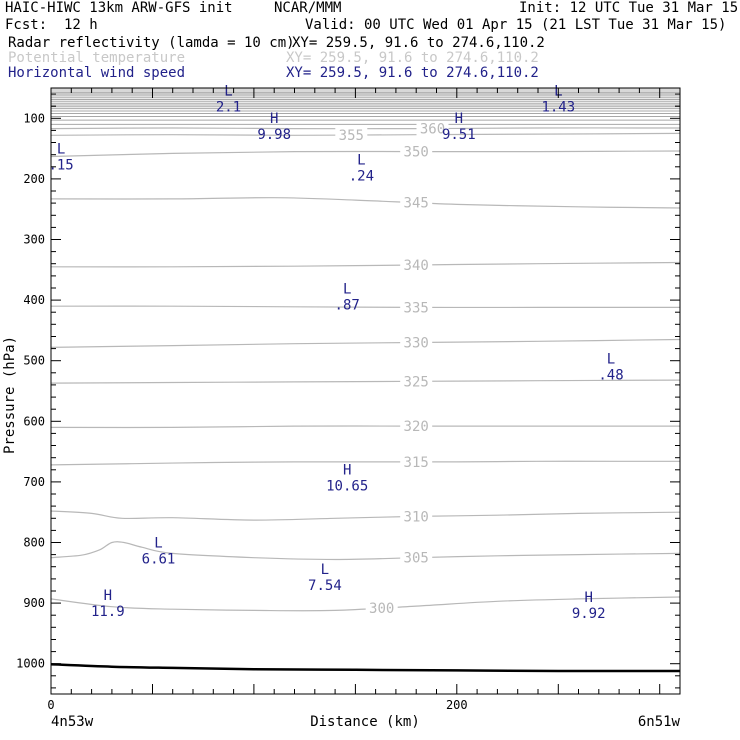 Image resolution: width=740 pixels, height=740 pixels. I want to click on model-title: HAIC-HIWC 13km ARW-GFS init, so click(119, 8).